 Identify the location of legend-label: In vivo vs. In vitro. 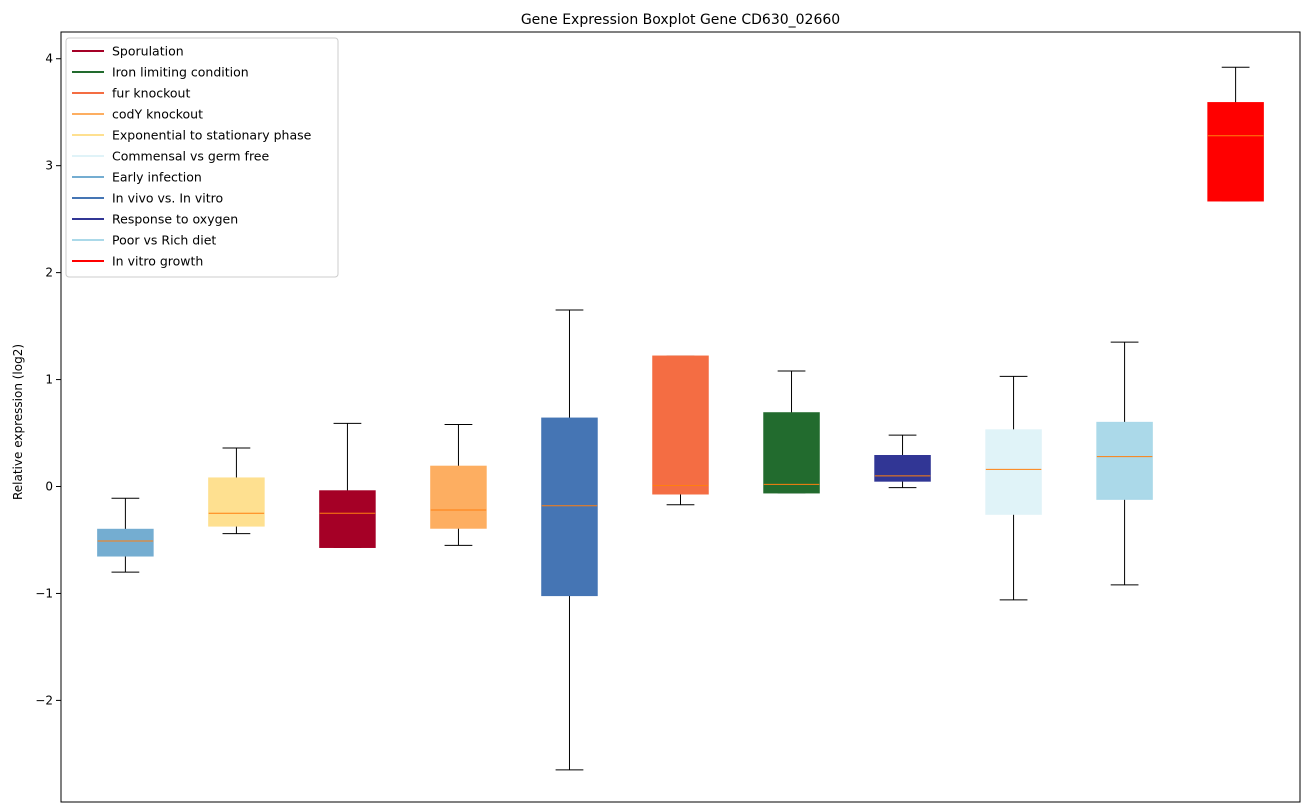
(167, 198).